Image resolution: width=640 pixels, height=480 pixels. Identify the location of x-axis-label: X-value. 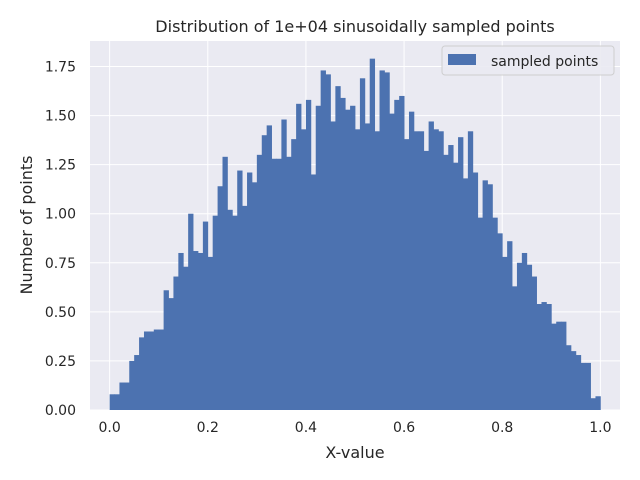
(354, 452).